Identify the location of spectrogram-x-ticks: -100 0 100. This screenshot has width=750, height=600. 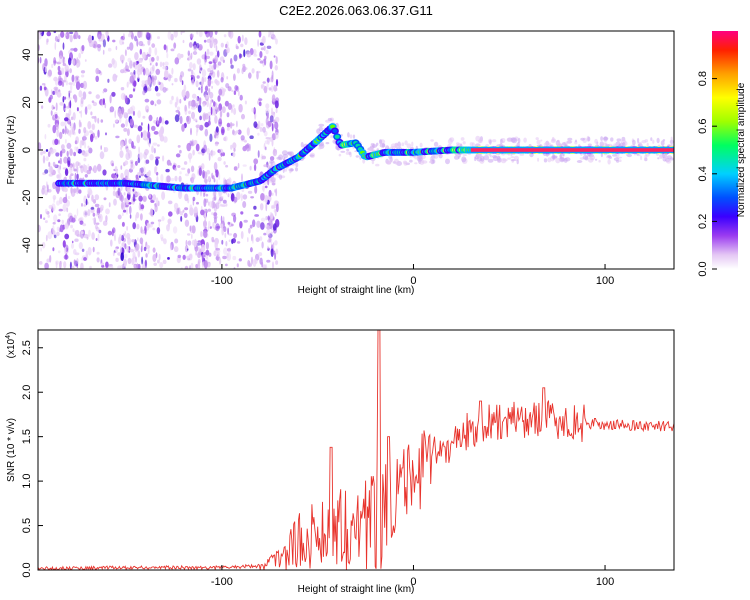
(412, 275).